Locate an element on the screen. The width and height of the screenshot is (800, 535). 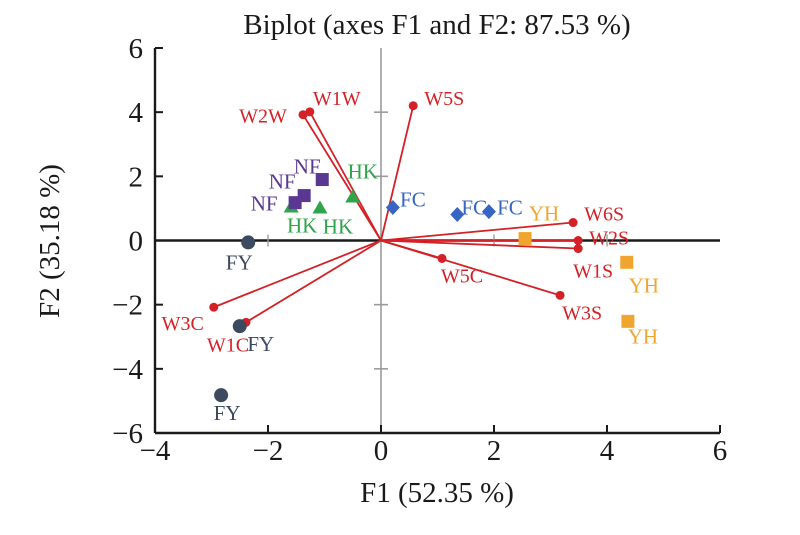
y-tick-label: 6 is located at coordinates (136, 49).